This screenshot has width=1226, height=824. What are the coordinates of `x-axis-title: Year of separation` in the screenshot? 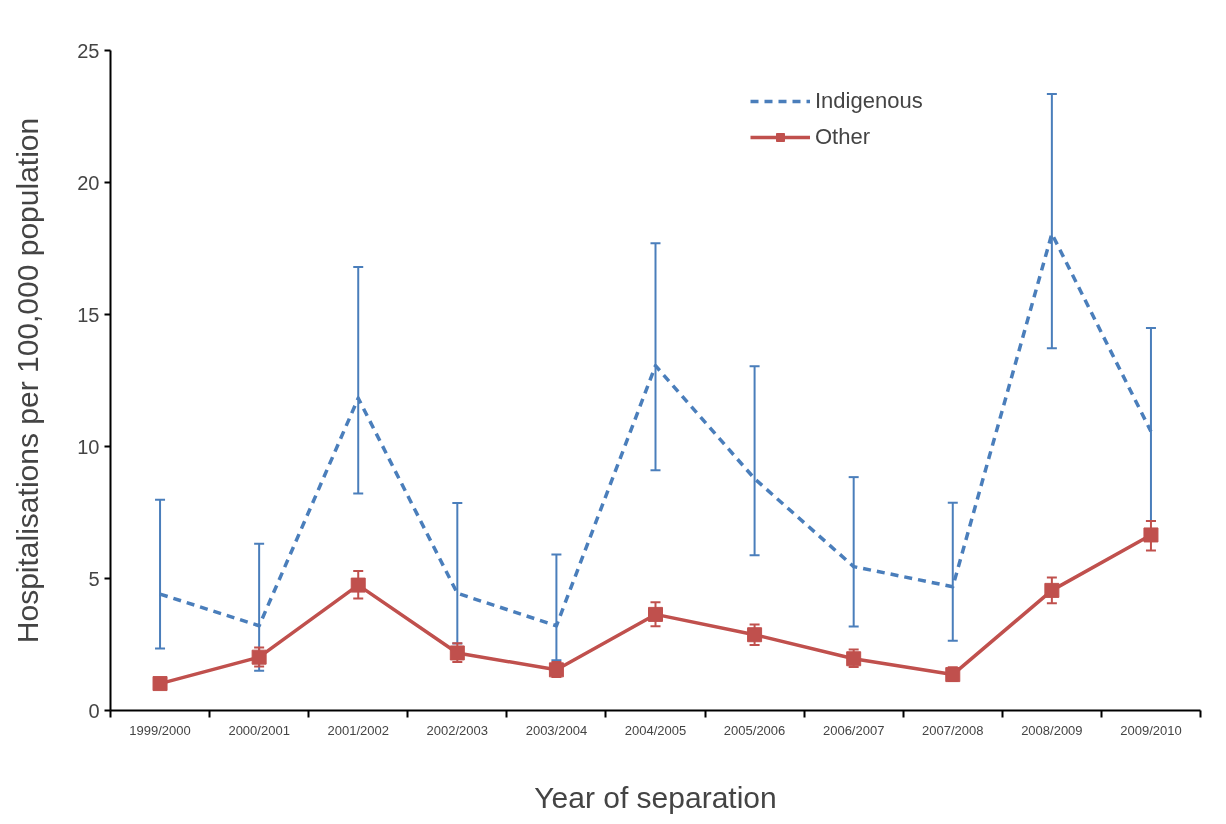 It's located at (655, 797).